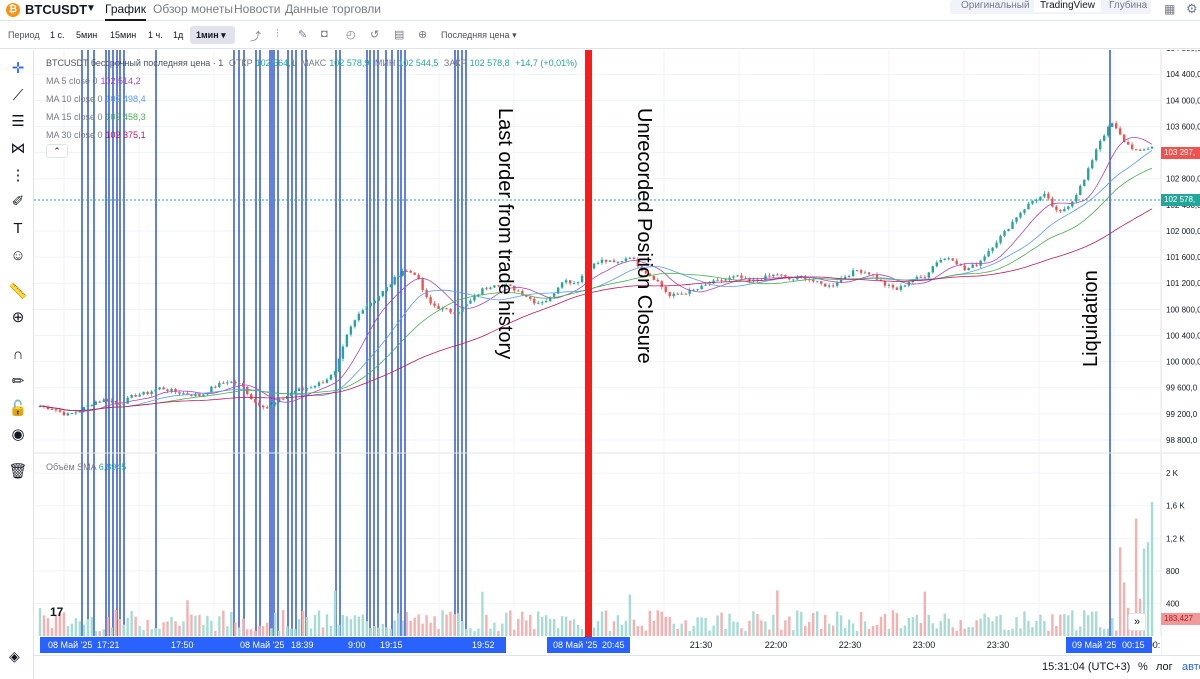 Image resolution: width=1200 pixels, height=679 pixels. I want to click on scroll-to-realtime-button: », so click(1137, 622).